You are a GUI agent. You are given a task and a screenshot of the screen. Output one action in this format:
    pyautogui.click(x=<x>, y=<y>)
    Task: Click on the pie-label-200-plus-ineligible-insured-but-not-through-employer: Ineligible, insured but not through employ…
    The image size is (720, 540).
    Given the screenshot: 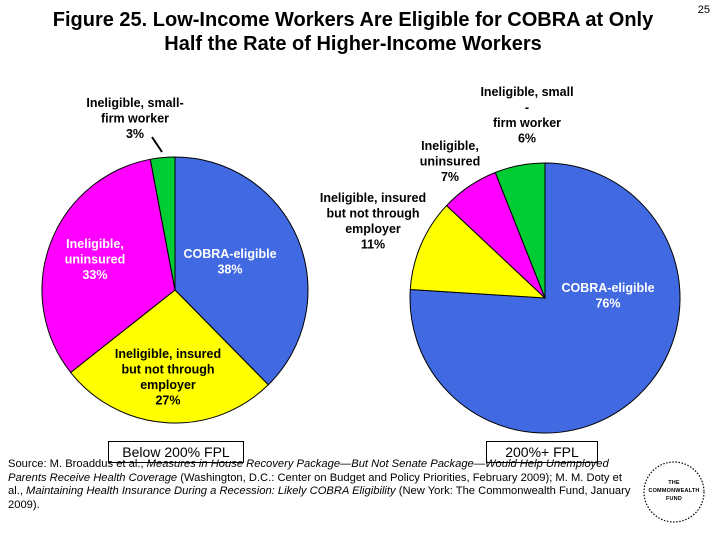 What is the action you would take?
    pyautogui.click(x=373, y=221)
    